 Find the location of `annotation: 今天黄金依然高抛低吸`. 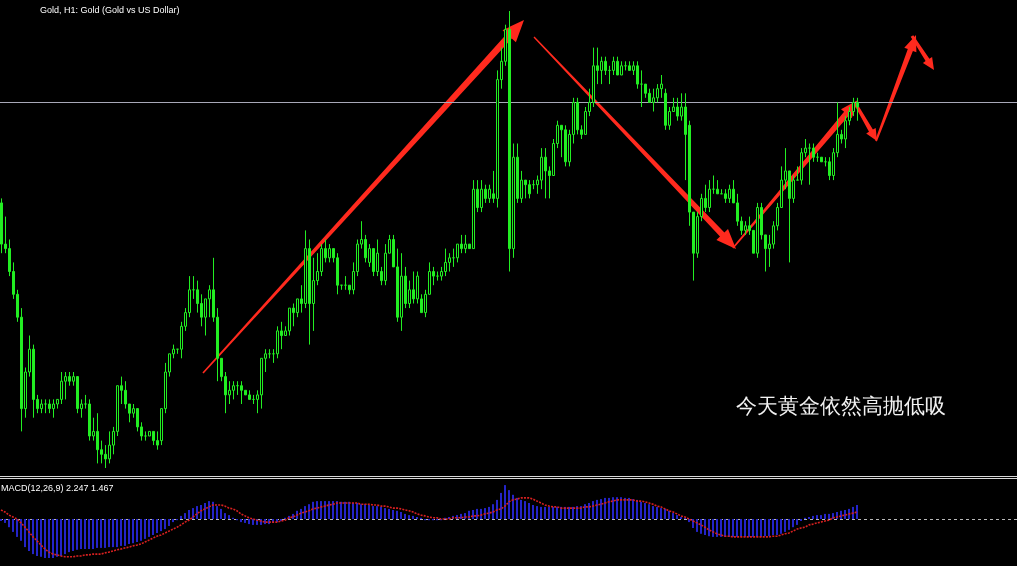

annotation: 今天黄金依然高抛低吸 is located at coordinates (841, 405).